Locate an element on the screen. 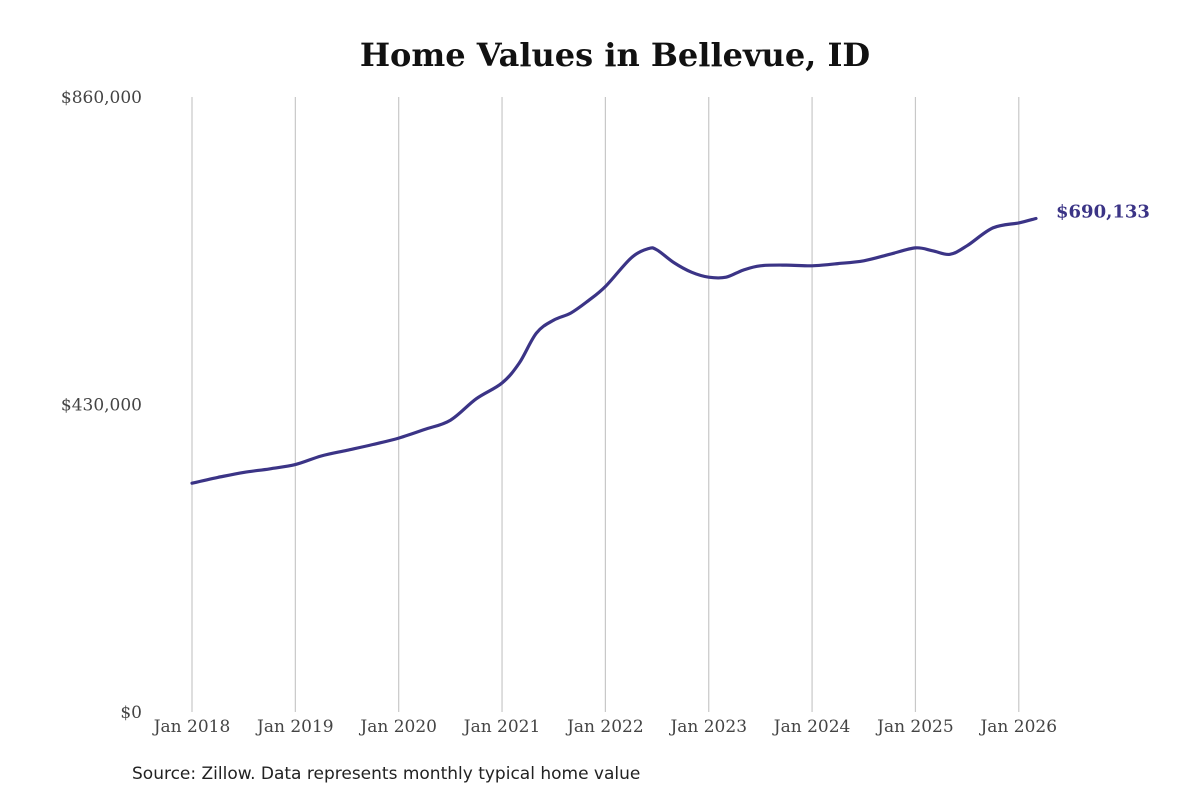  x-tick-label-7: Jan 2025 is located at coordinates (914, 727).